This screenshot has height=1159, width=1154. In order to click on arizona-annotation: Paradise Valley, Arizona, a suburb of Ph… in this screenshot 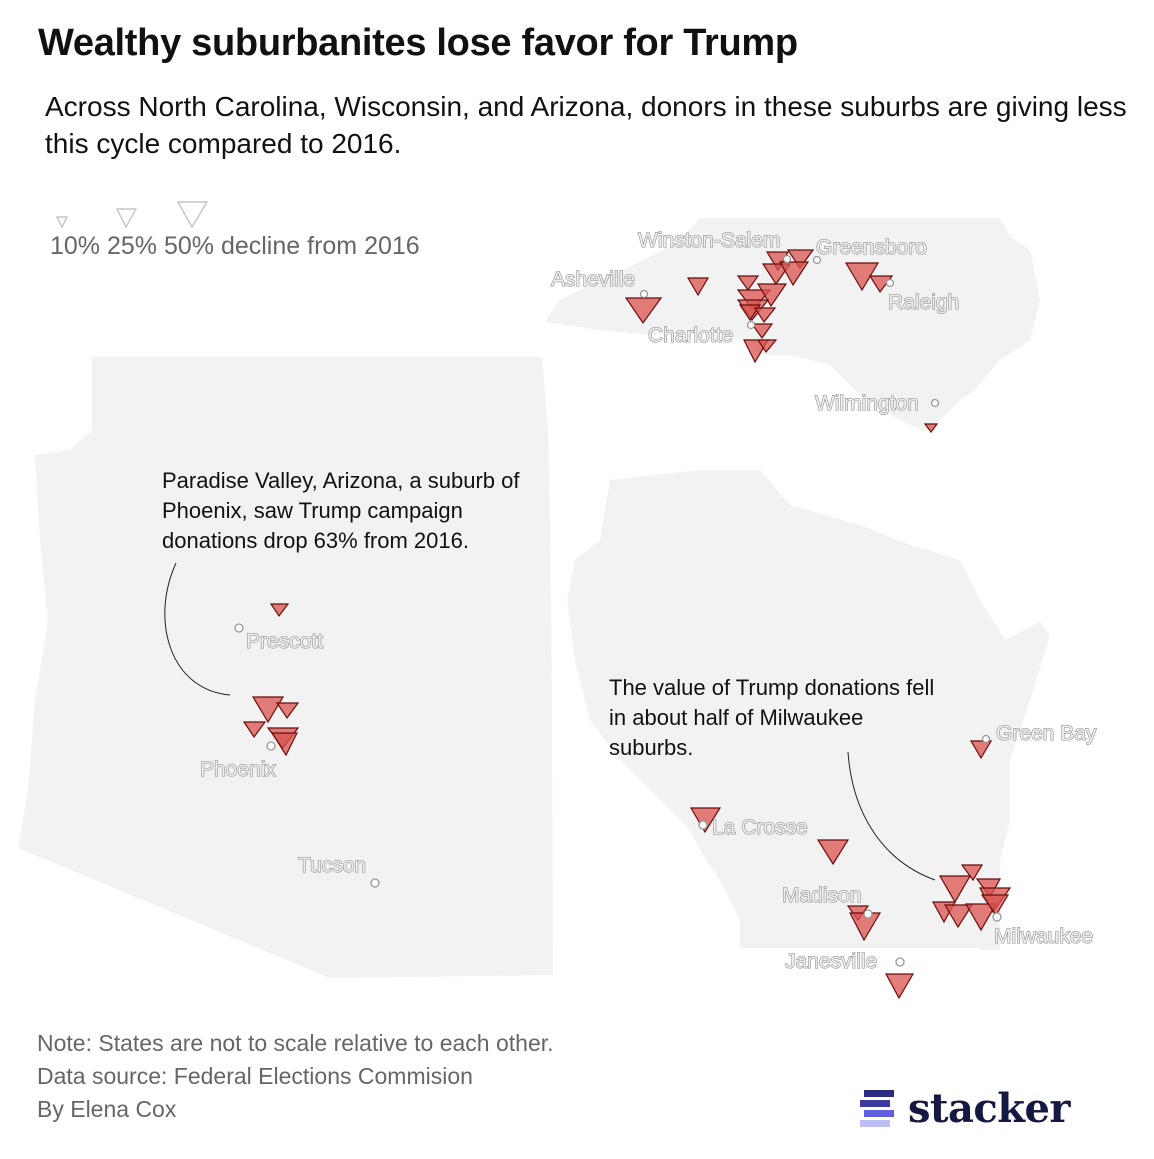, I will do `click(341, 510)`.